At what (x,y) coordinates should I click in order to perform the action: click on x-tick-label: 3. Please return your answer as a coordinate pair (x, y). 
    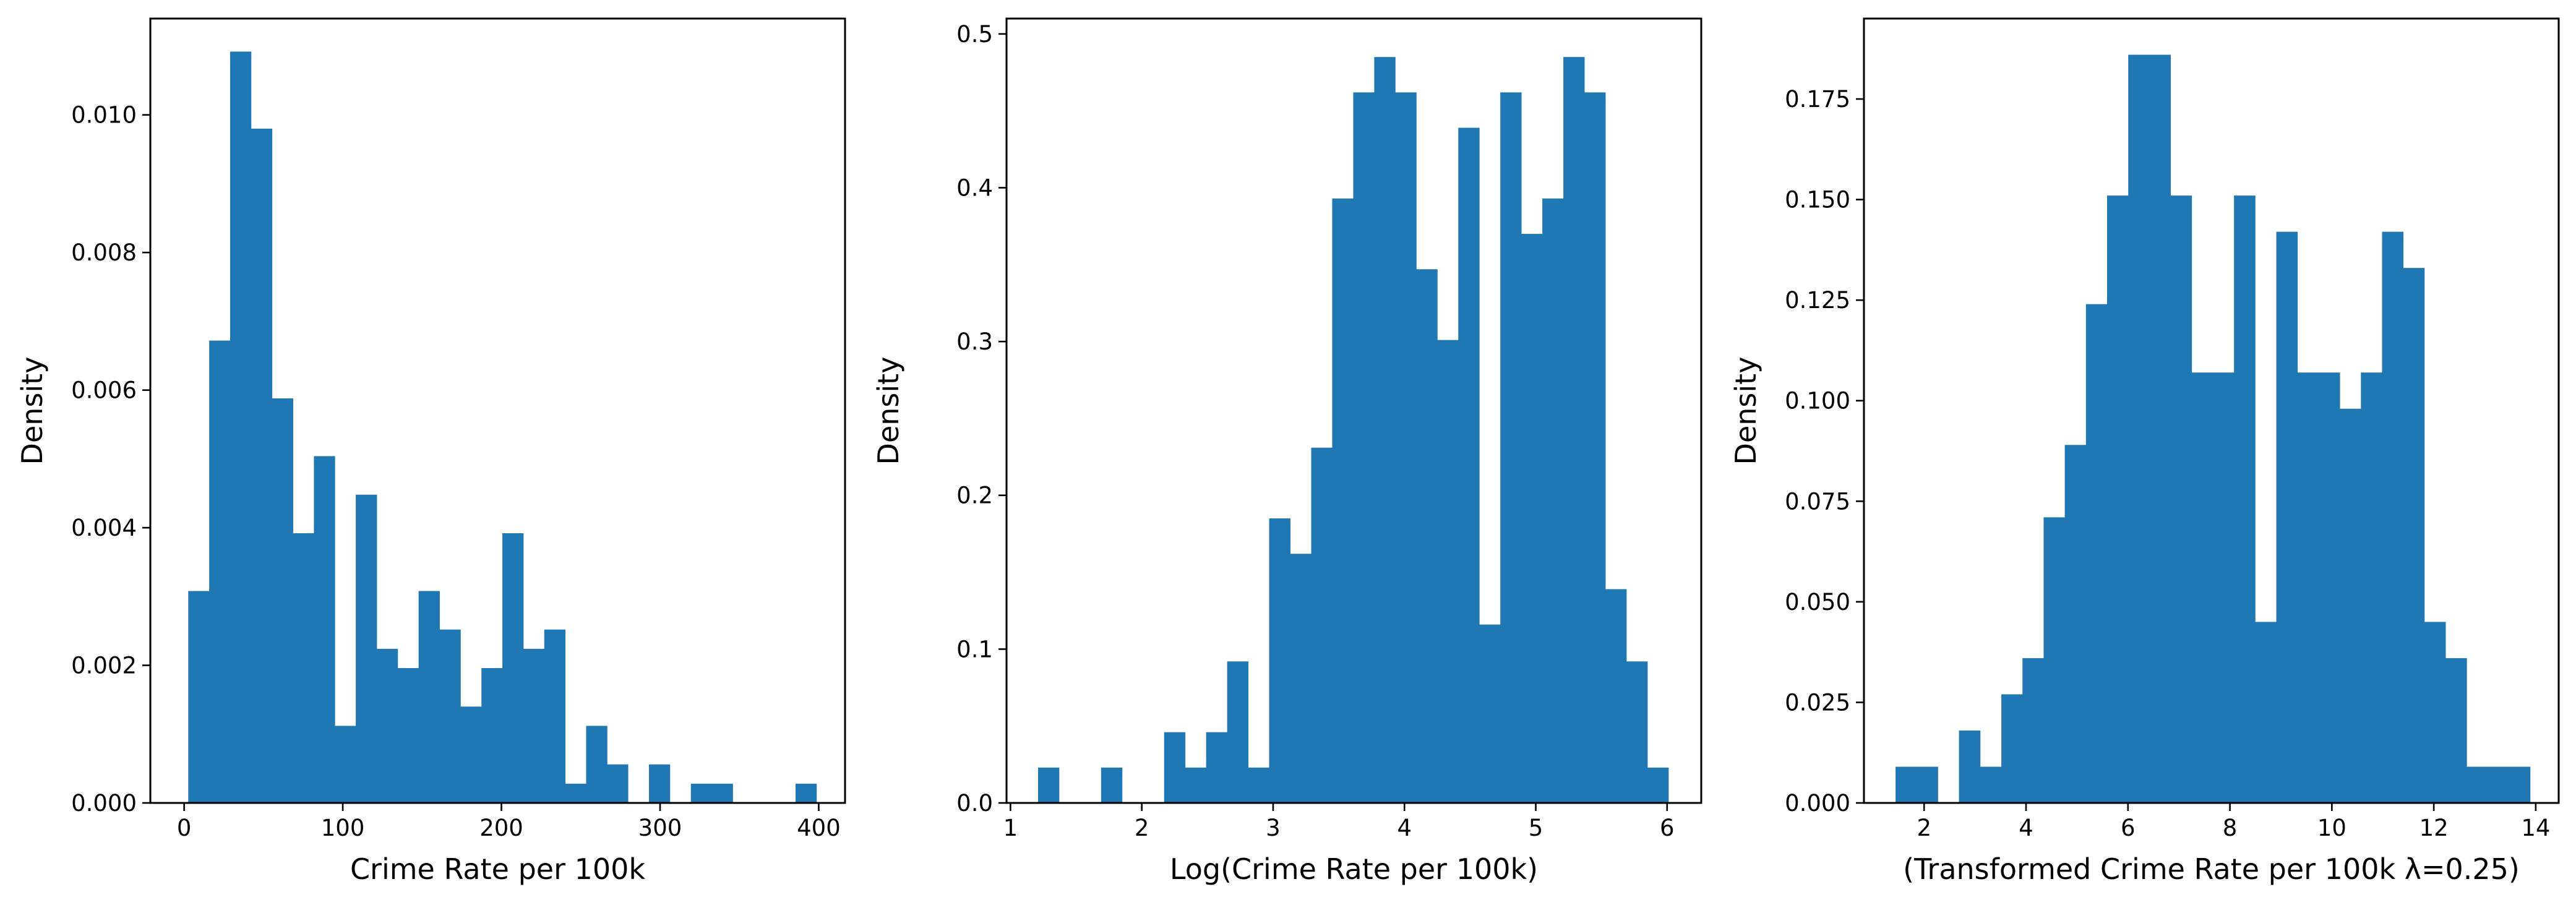
    Looking at the image, I should click on (1273, 828).